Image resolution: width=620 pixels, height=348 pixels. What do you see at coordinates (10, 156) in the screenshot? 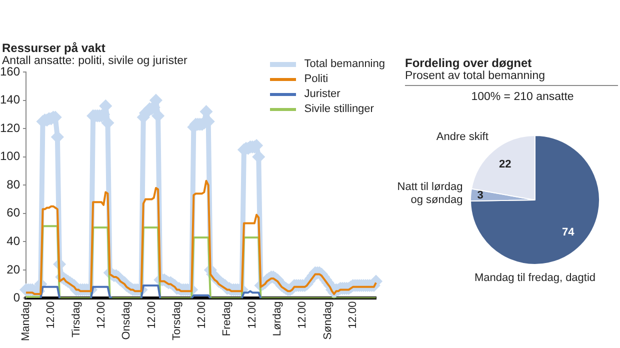
I see `y-tick-label: 100` at bounding box center [10, 156].